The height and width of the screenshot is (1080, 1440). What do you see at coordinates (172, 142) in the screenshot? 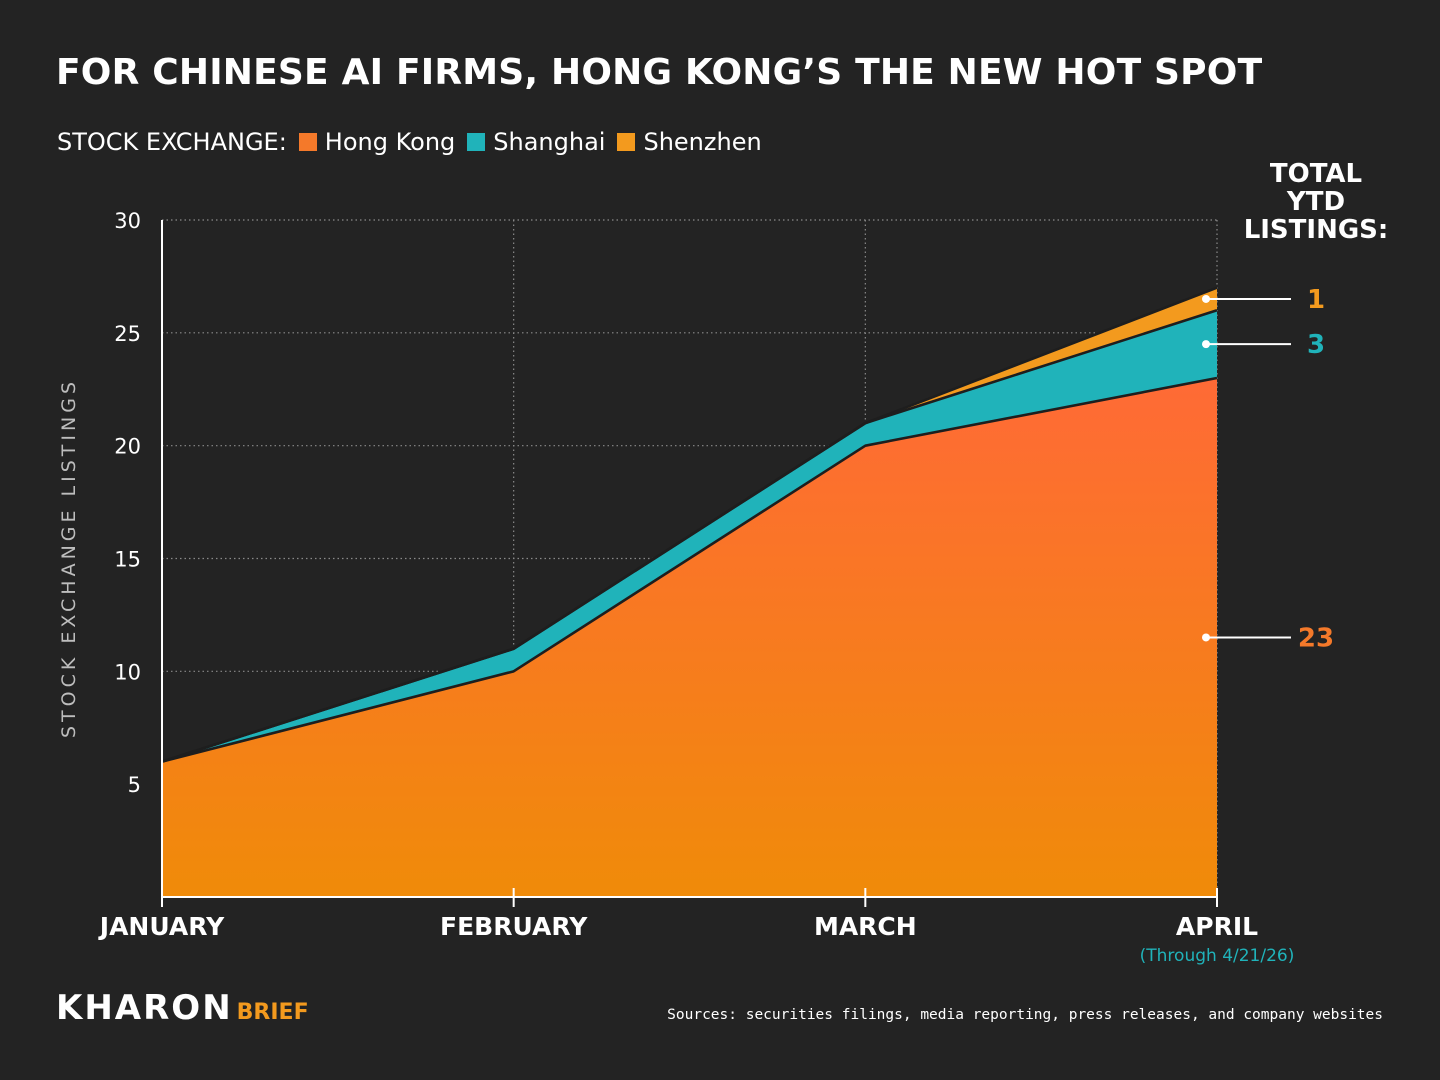
I see `legend-label: STOCK EXCHANGE:` at bounding box center [172, 142].